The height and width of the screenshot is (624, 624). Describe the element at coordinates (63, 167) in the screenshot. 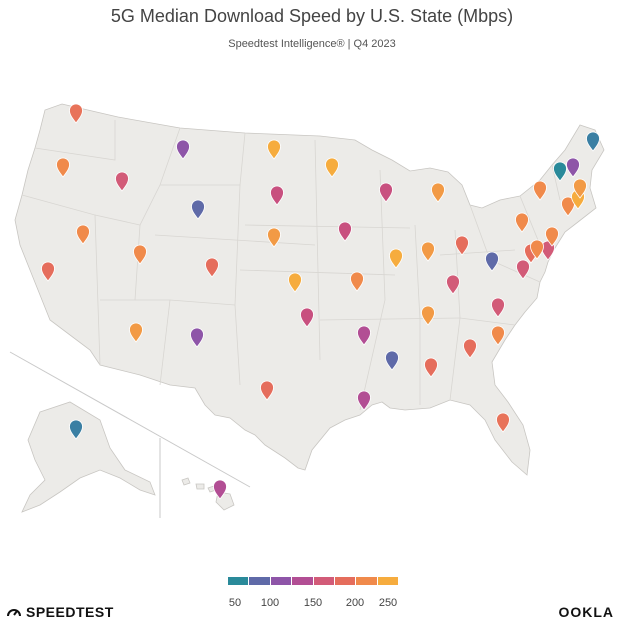

I see `marker-or` at that location.